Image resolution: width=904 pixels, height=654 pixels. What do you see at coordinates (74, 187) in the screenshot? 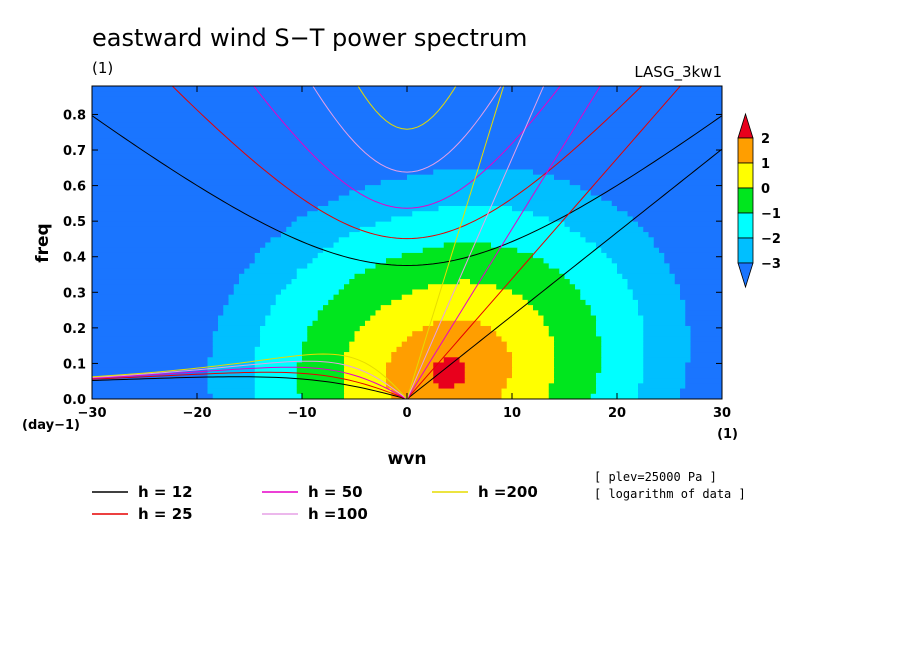
I see `y-tick-label: 0.6` at bounding box center [74, 187].